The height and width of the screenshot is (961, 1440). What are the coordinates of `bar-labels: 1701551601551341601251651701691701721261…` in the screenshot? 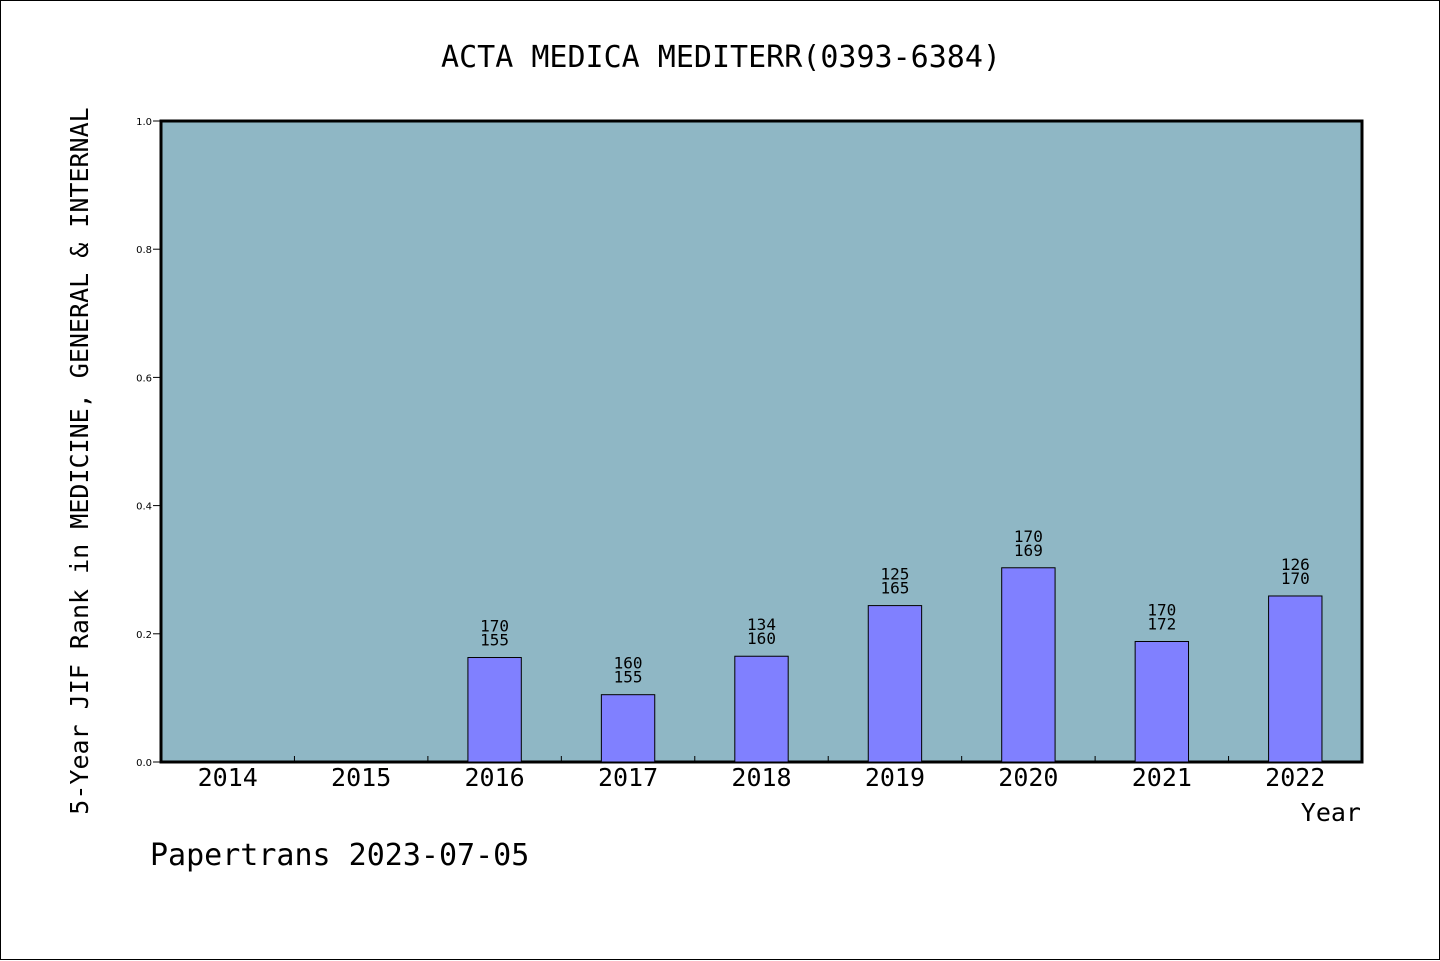 It's located at (895, 607).